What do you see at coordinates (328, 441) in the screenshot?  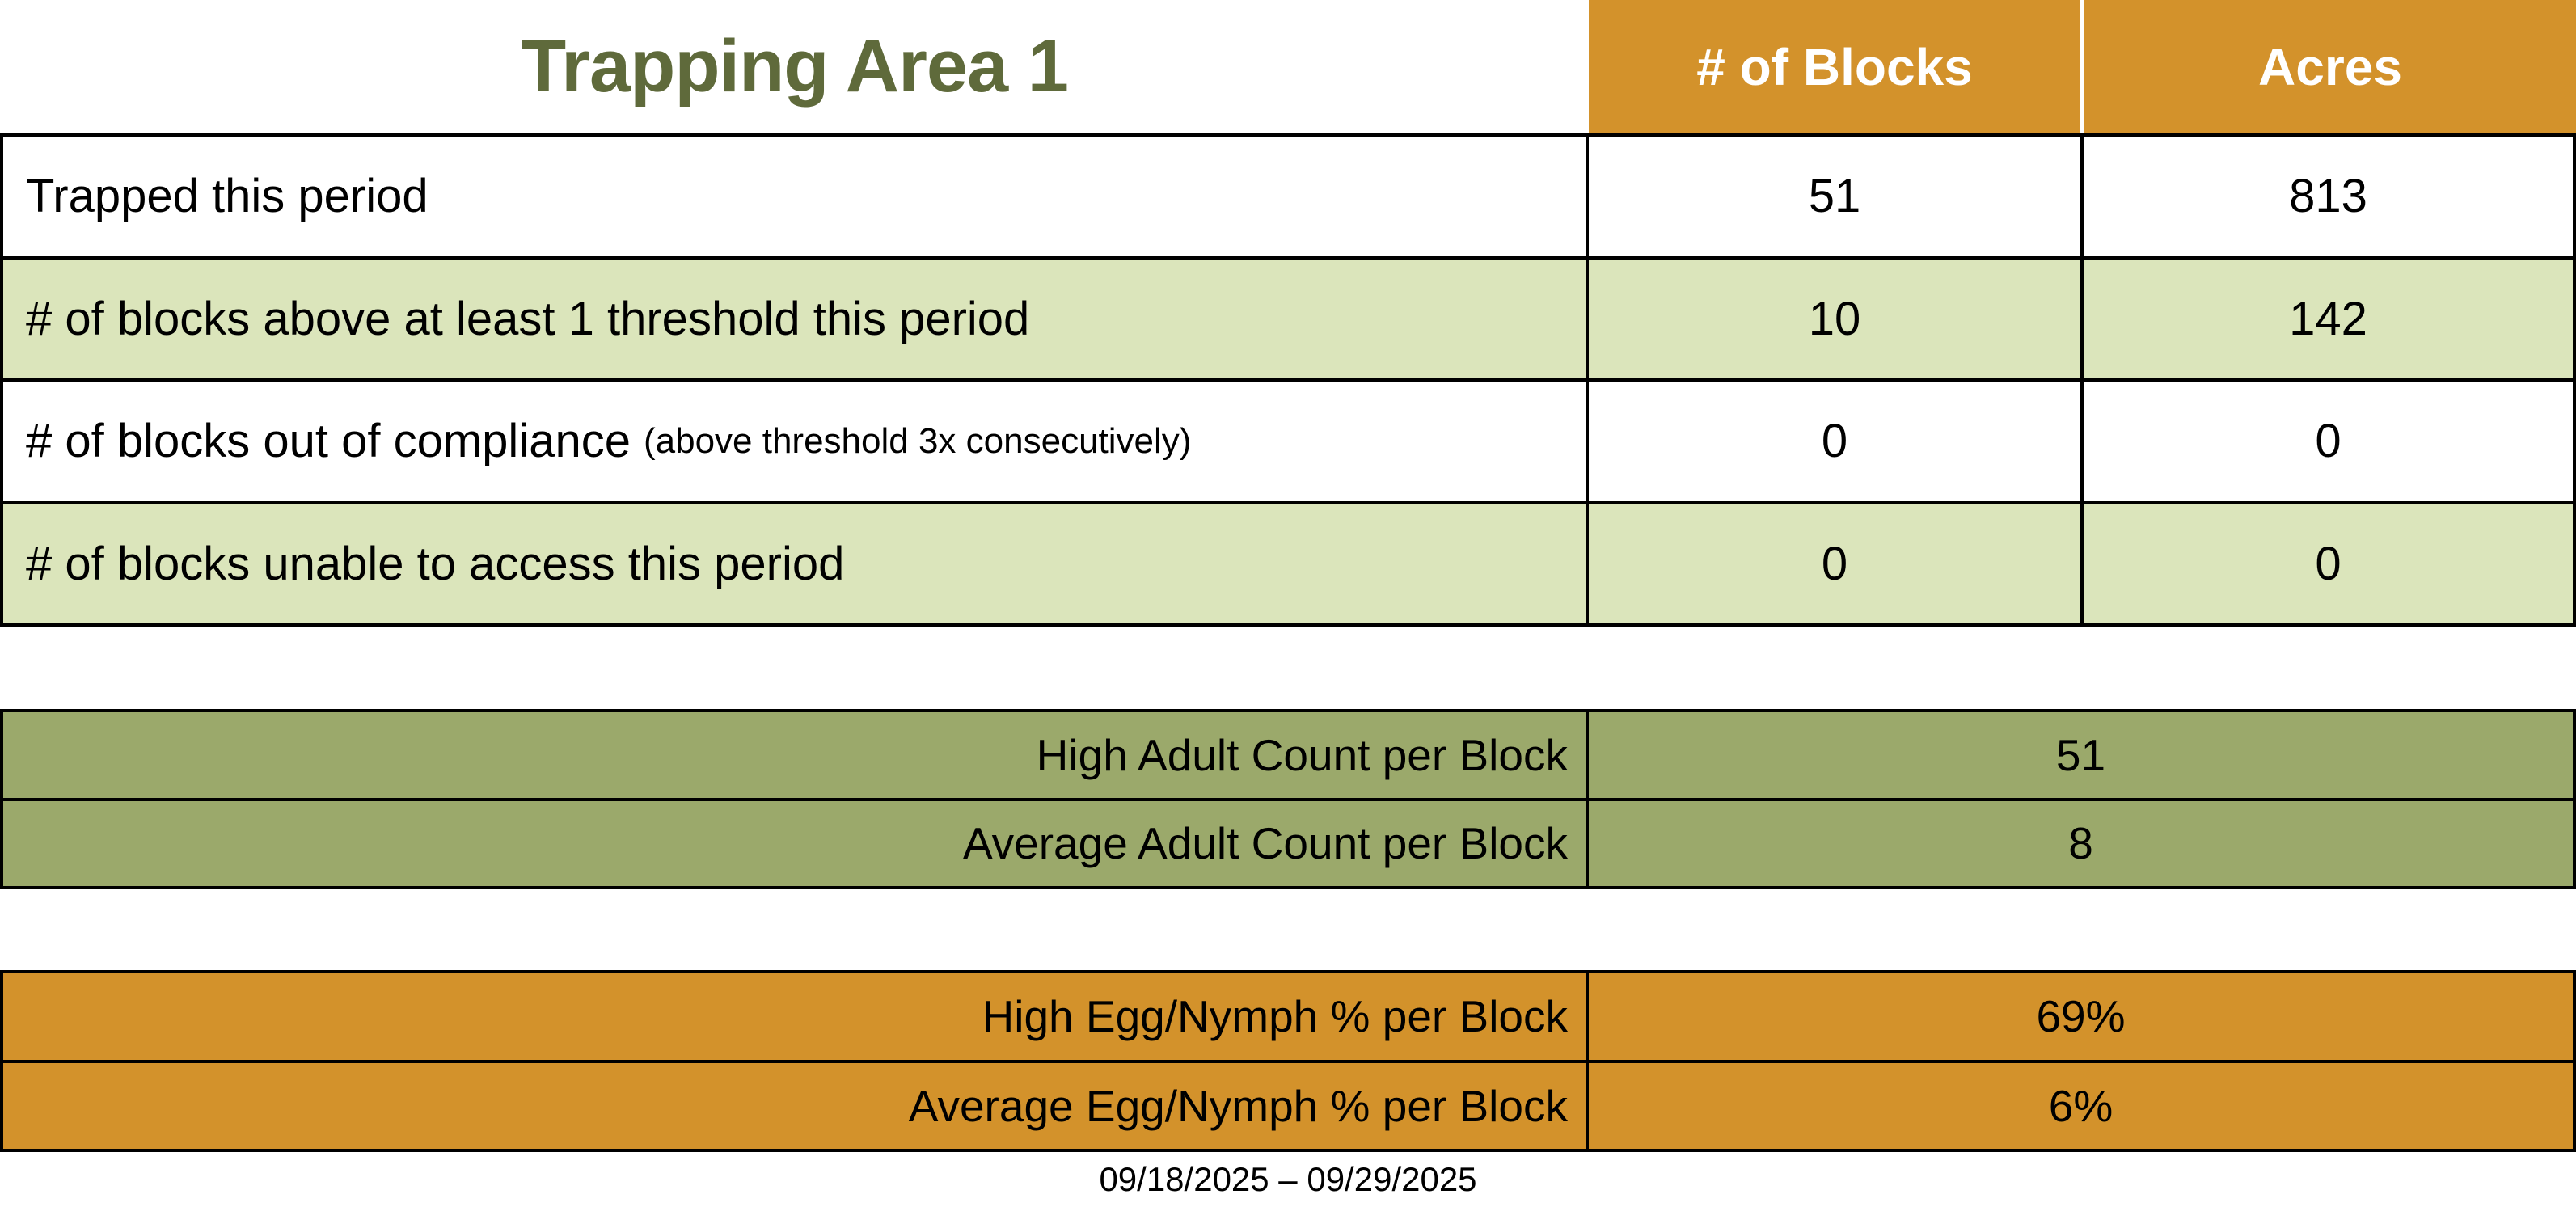 I see `row-label-text: # of blocks out of compliance` at bounding box center [328, 441].